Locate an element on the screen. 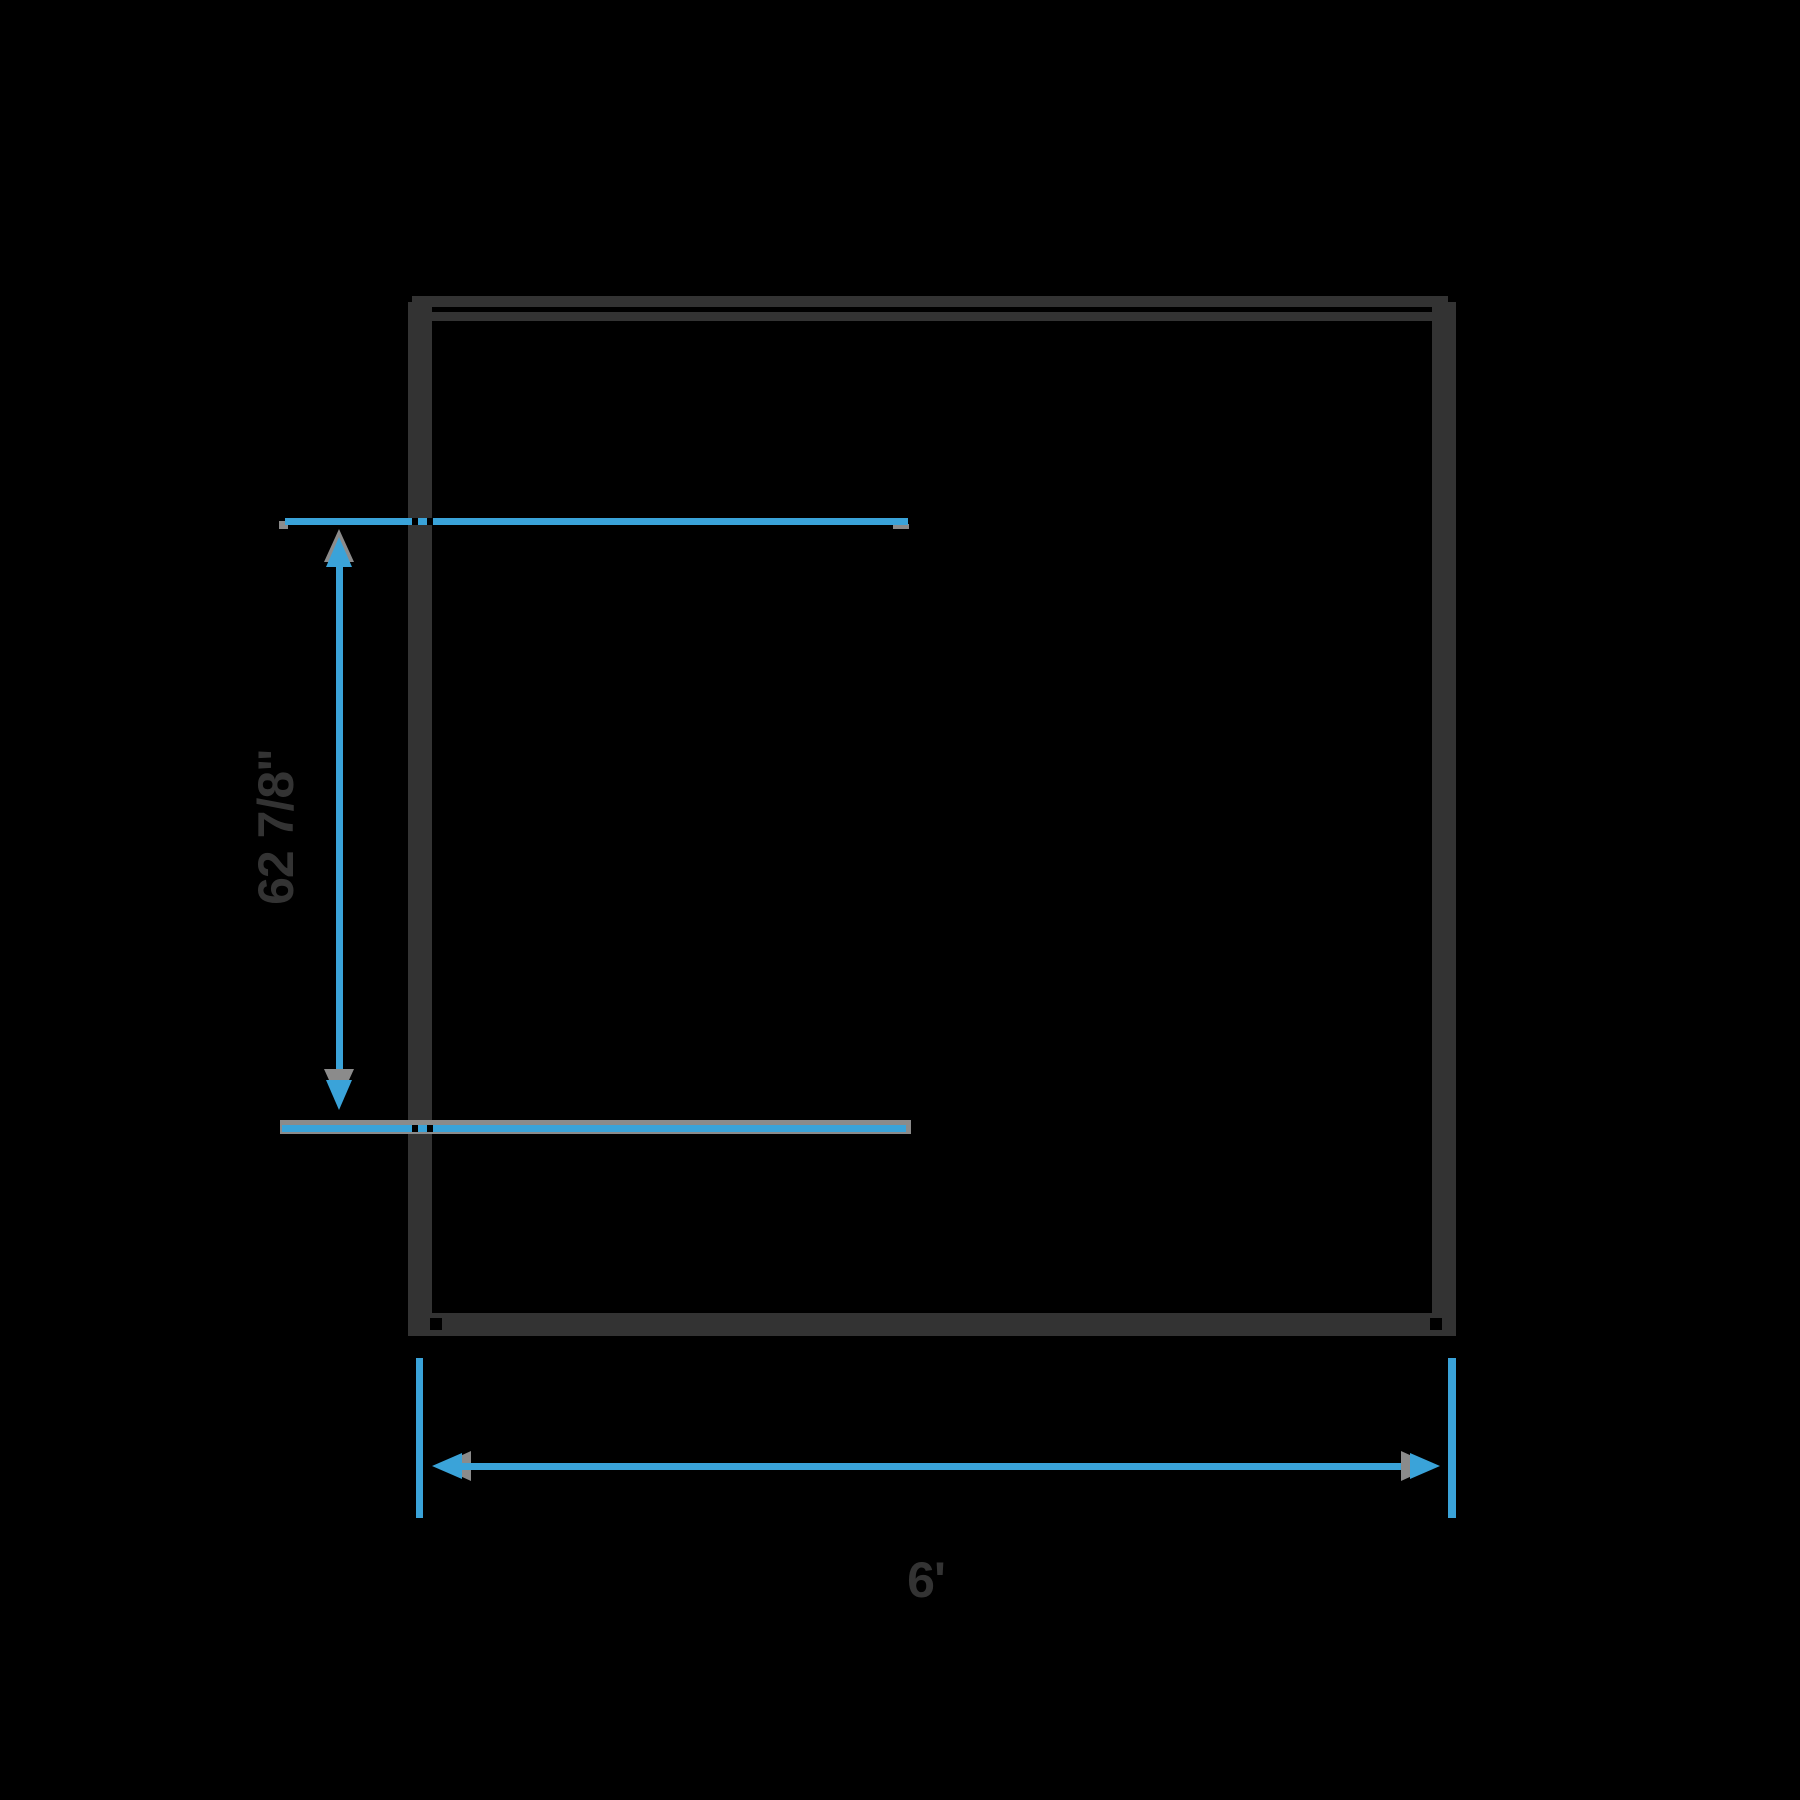  height-dimension-line is located at coordinates (339, 818).